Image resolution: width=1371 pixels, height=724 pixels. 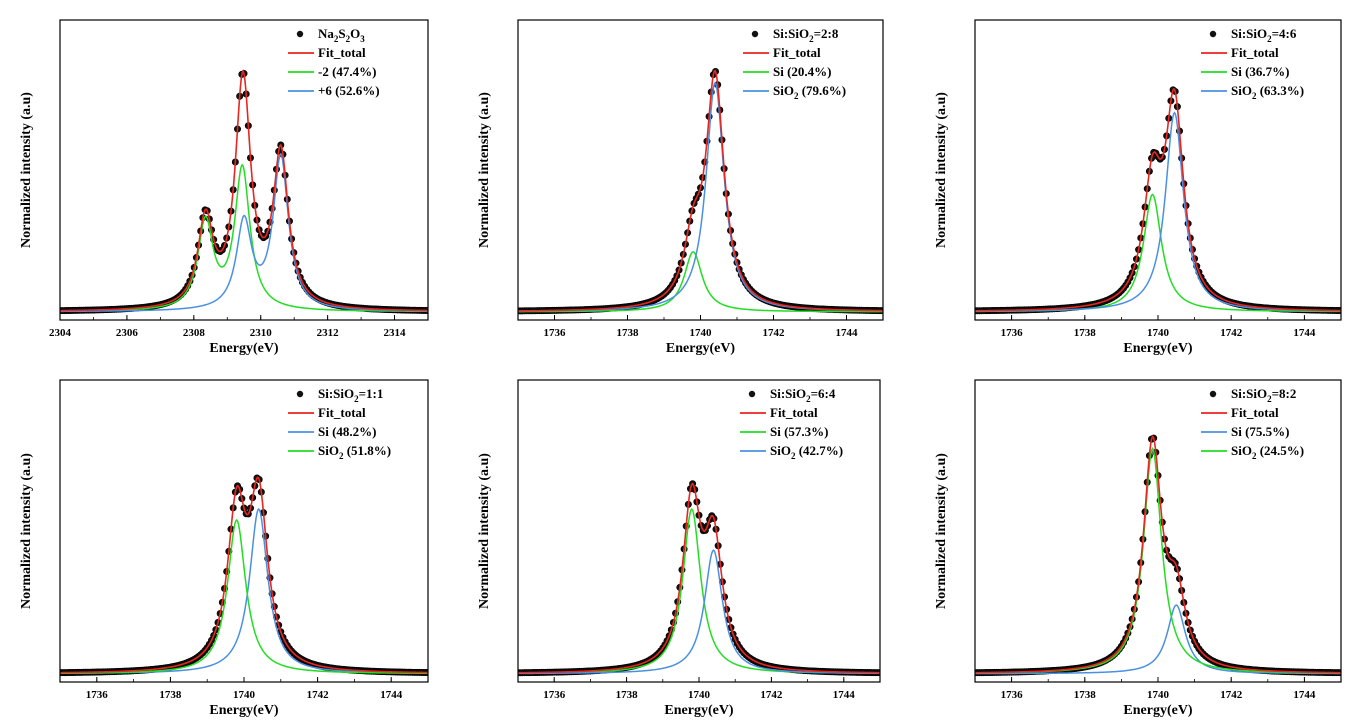 What do you see at coordinates (354, 452) in the screenshot?
I see `legend-label-2: SiO2 (51.8%)` at bounding box center [354, 452].